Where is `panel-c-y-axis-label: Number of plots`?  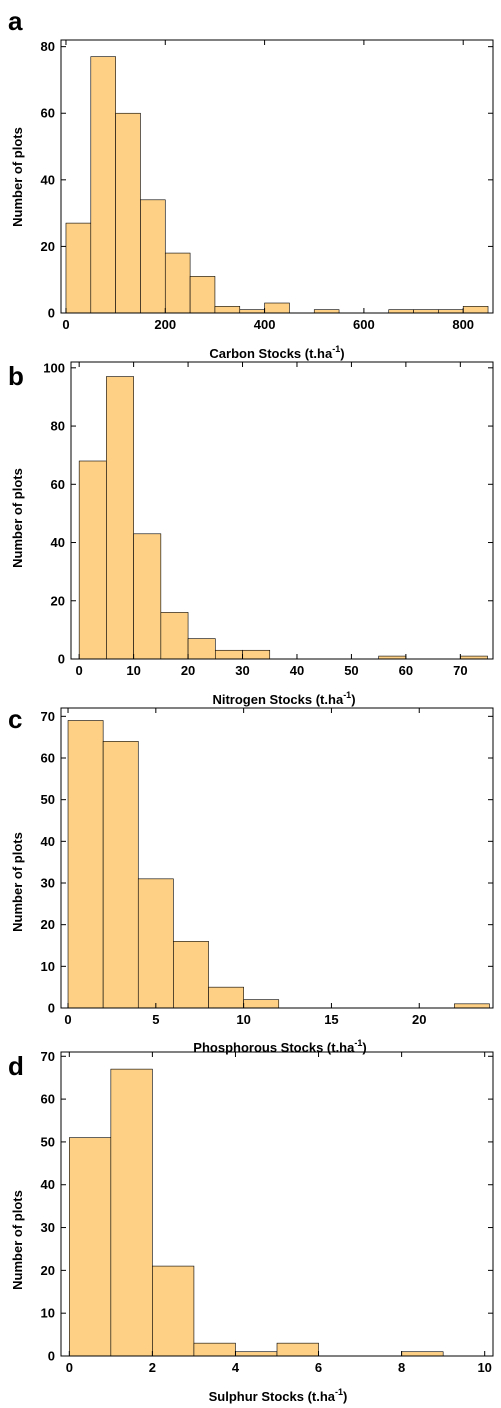 panel-c-y-axis-label: Number of plots is located at coordinates (17, 882).